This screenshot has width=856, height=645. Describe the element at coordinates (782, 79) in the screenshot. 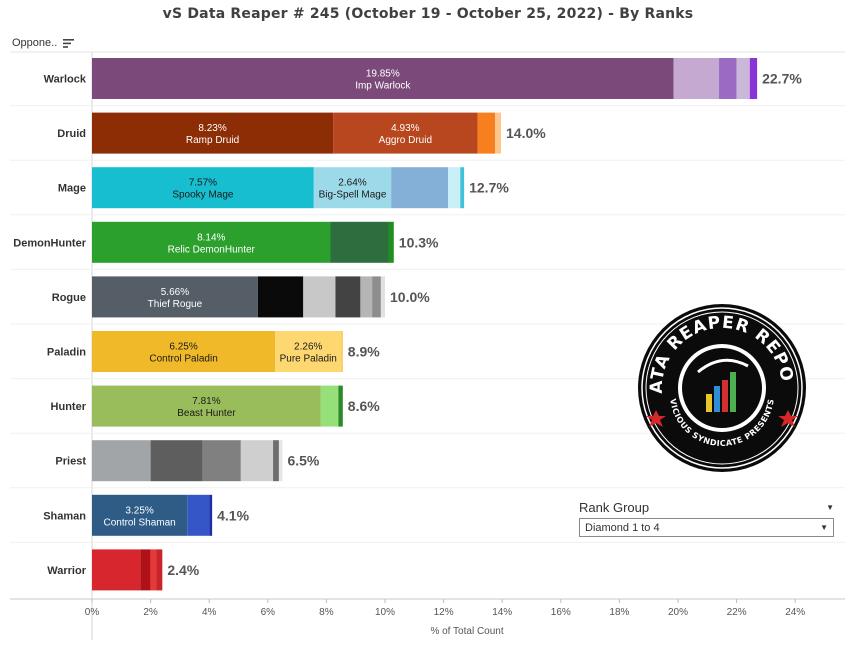

I see `total-label: 22.7%` at that location.